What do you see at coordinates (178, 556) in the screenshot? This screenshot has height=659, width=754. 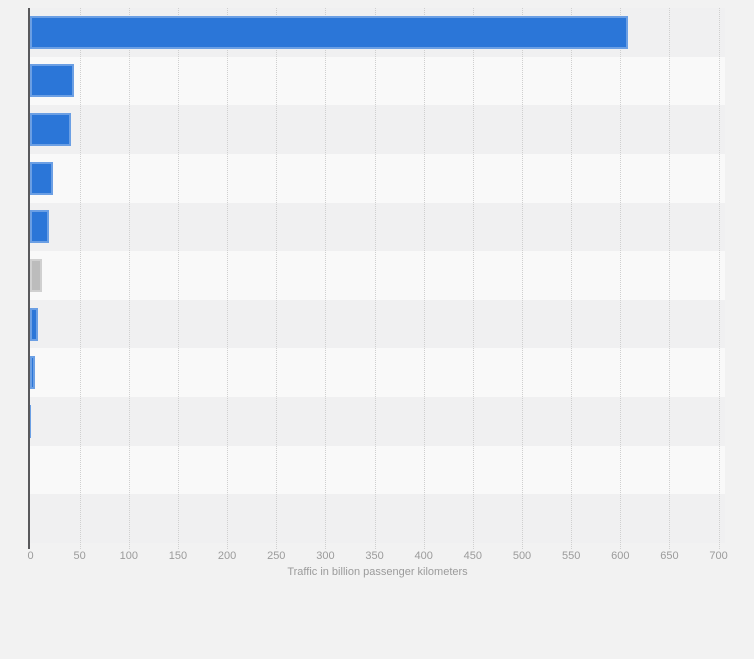 I see `x-tick-label: 150` at bounding box center [178, 556].